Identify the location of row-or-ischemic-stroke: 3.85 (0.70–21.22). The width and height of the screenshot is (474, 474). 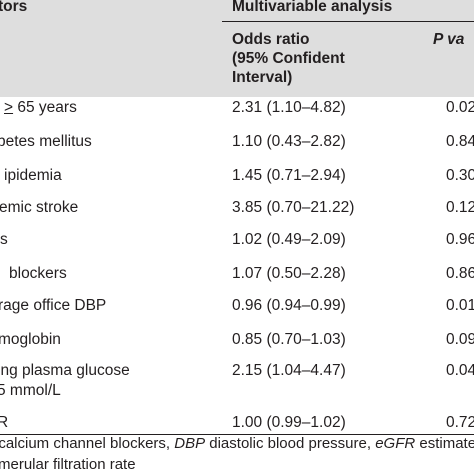
(293, 207).